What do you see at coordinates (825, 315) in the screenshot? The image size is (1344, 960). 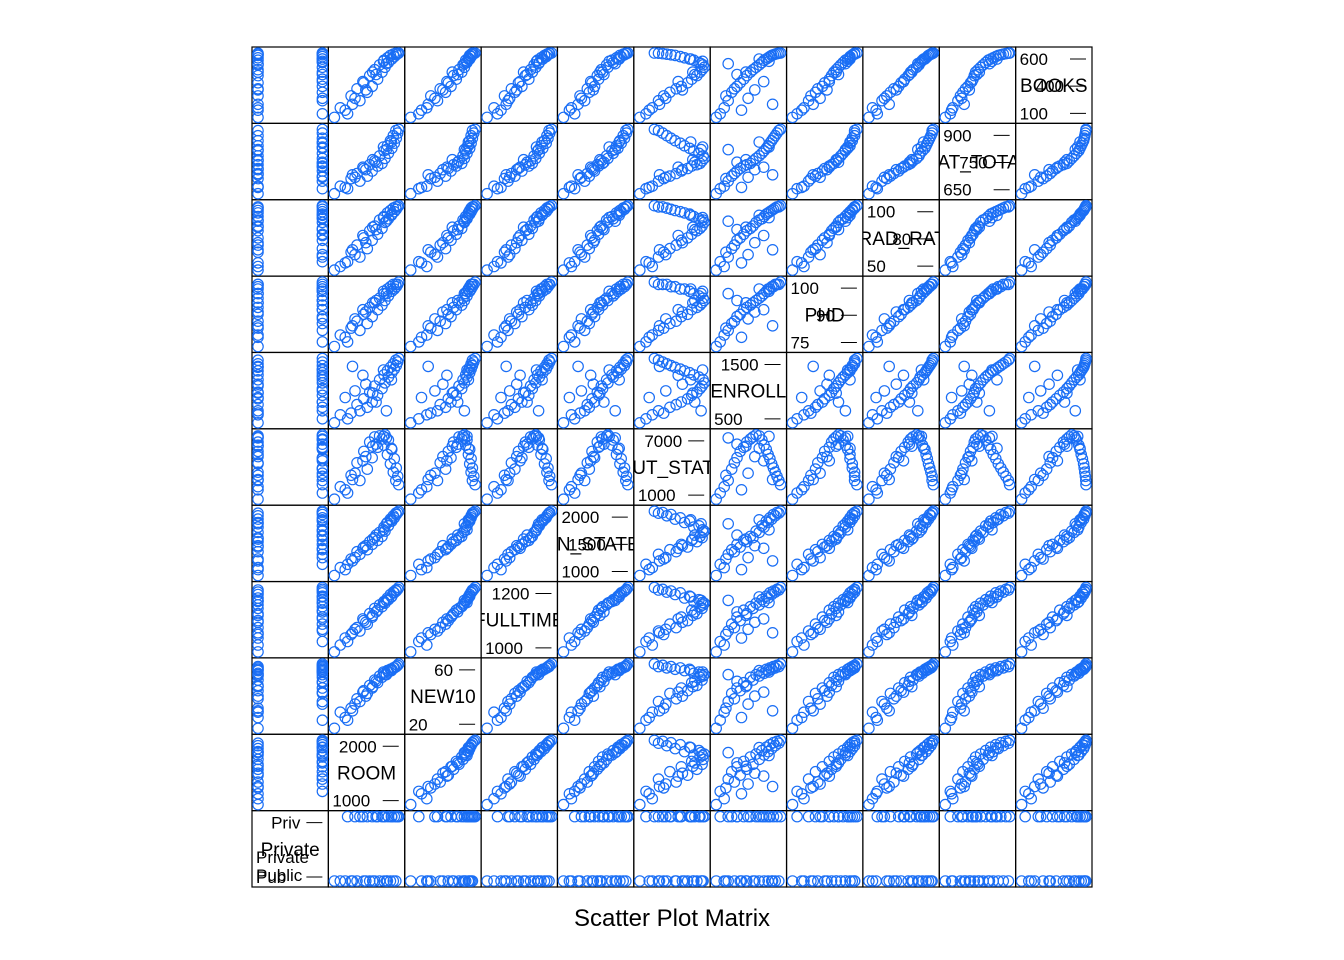 I see `variable-label-PHD: PHD` at bounding box center [825, 315].